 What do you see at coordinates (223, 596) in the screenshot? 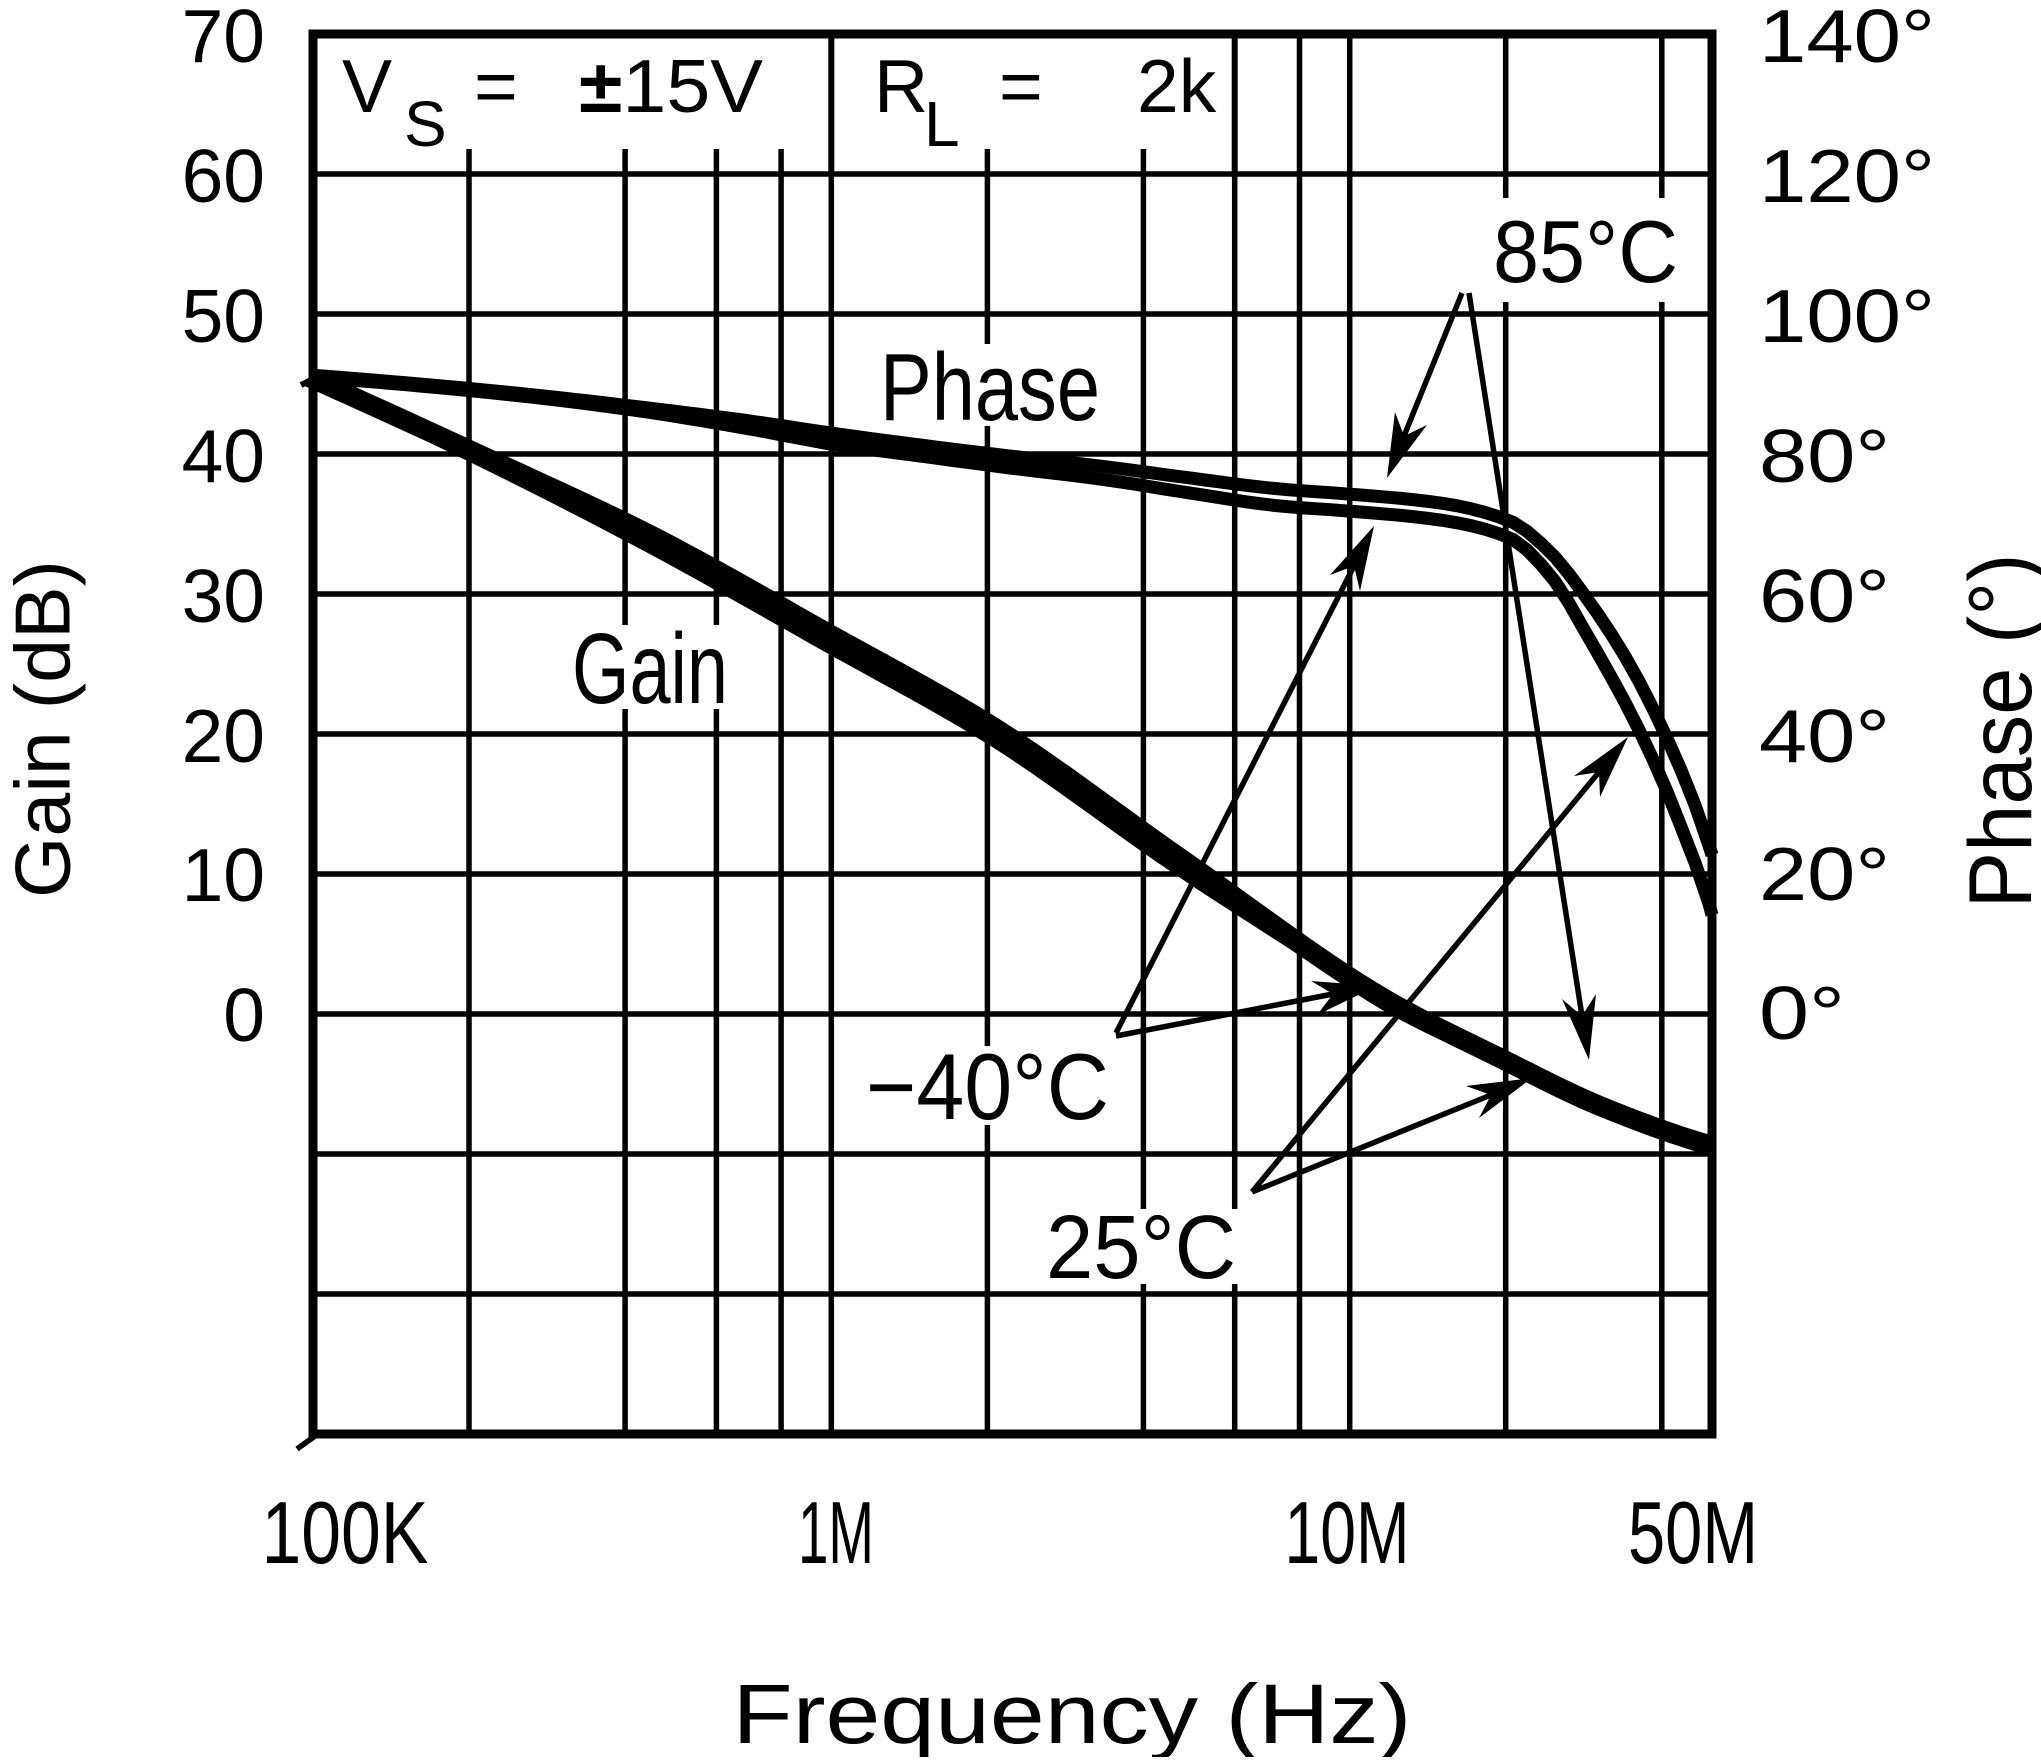
I see `svg-text: 30` at bounding box center [223, 596].